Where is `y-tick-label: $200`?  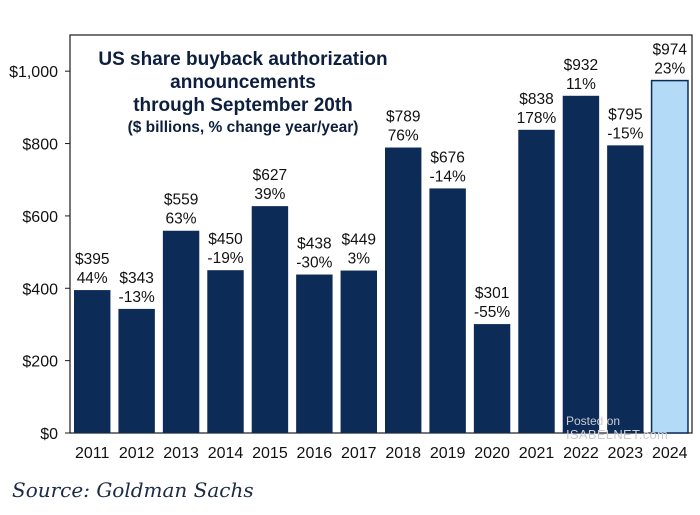
y-tick-label: $200 is located at coordinates (40, 362).